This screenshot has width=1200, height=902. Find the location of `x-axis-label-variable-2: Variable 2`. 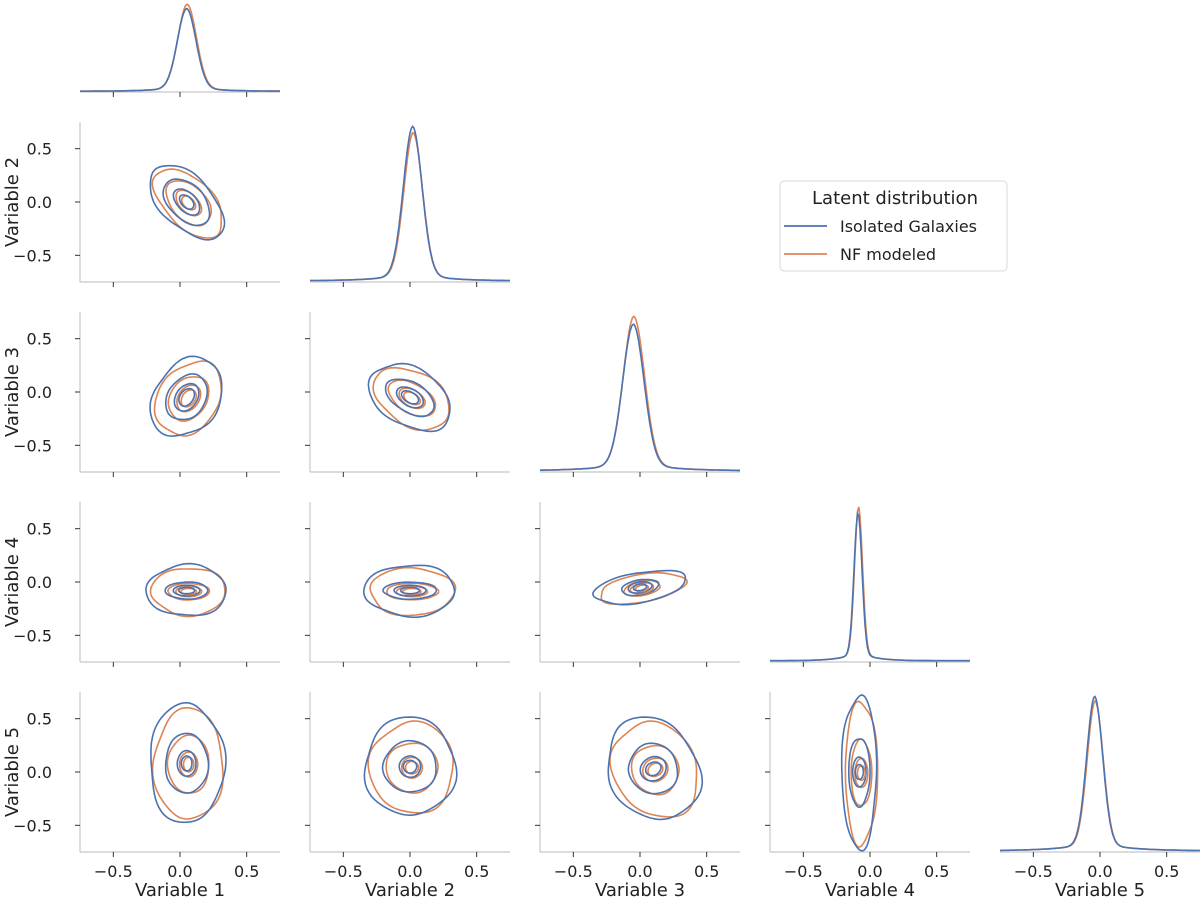

x-axis-label-variable-2: Variable 2 is located at coordinates (410, 890).